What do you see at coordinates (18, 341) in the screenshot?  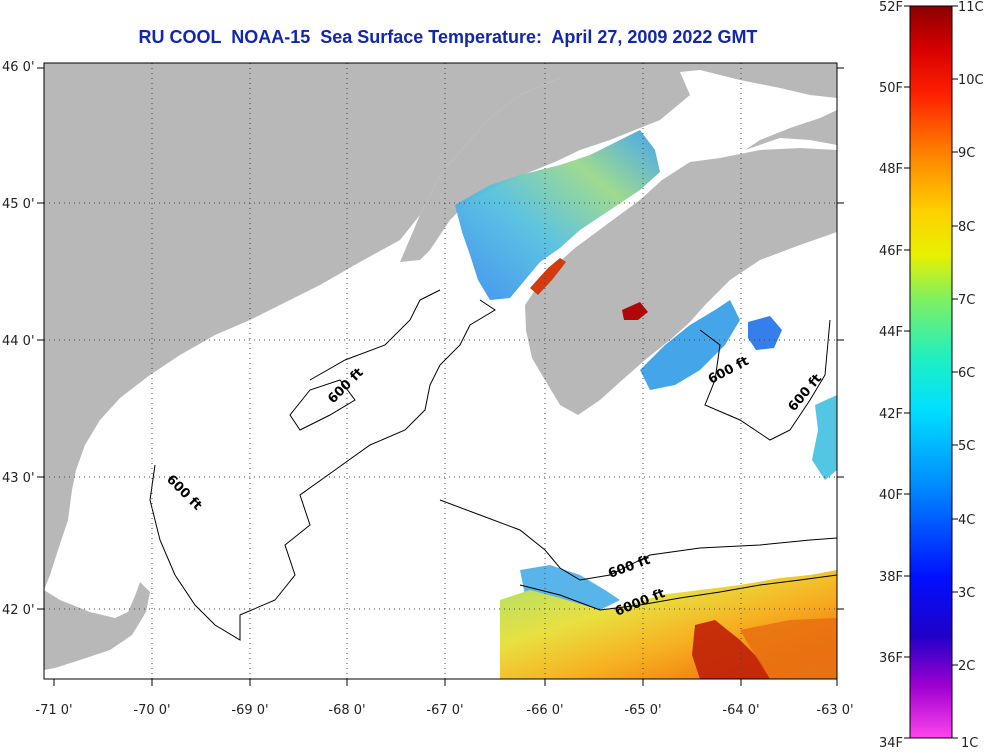 I see `lat-label-44: 44 0'` at bounding box center [18, 341].